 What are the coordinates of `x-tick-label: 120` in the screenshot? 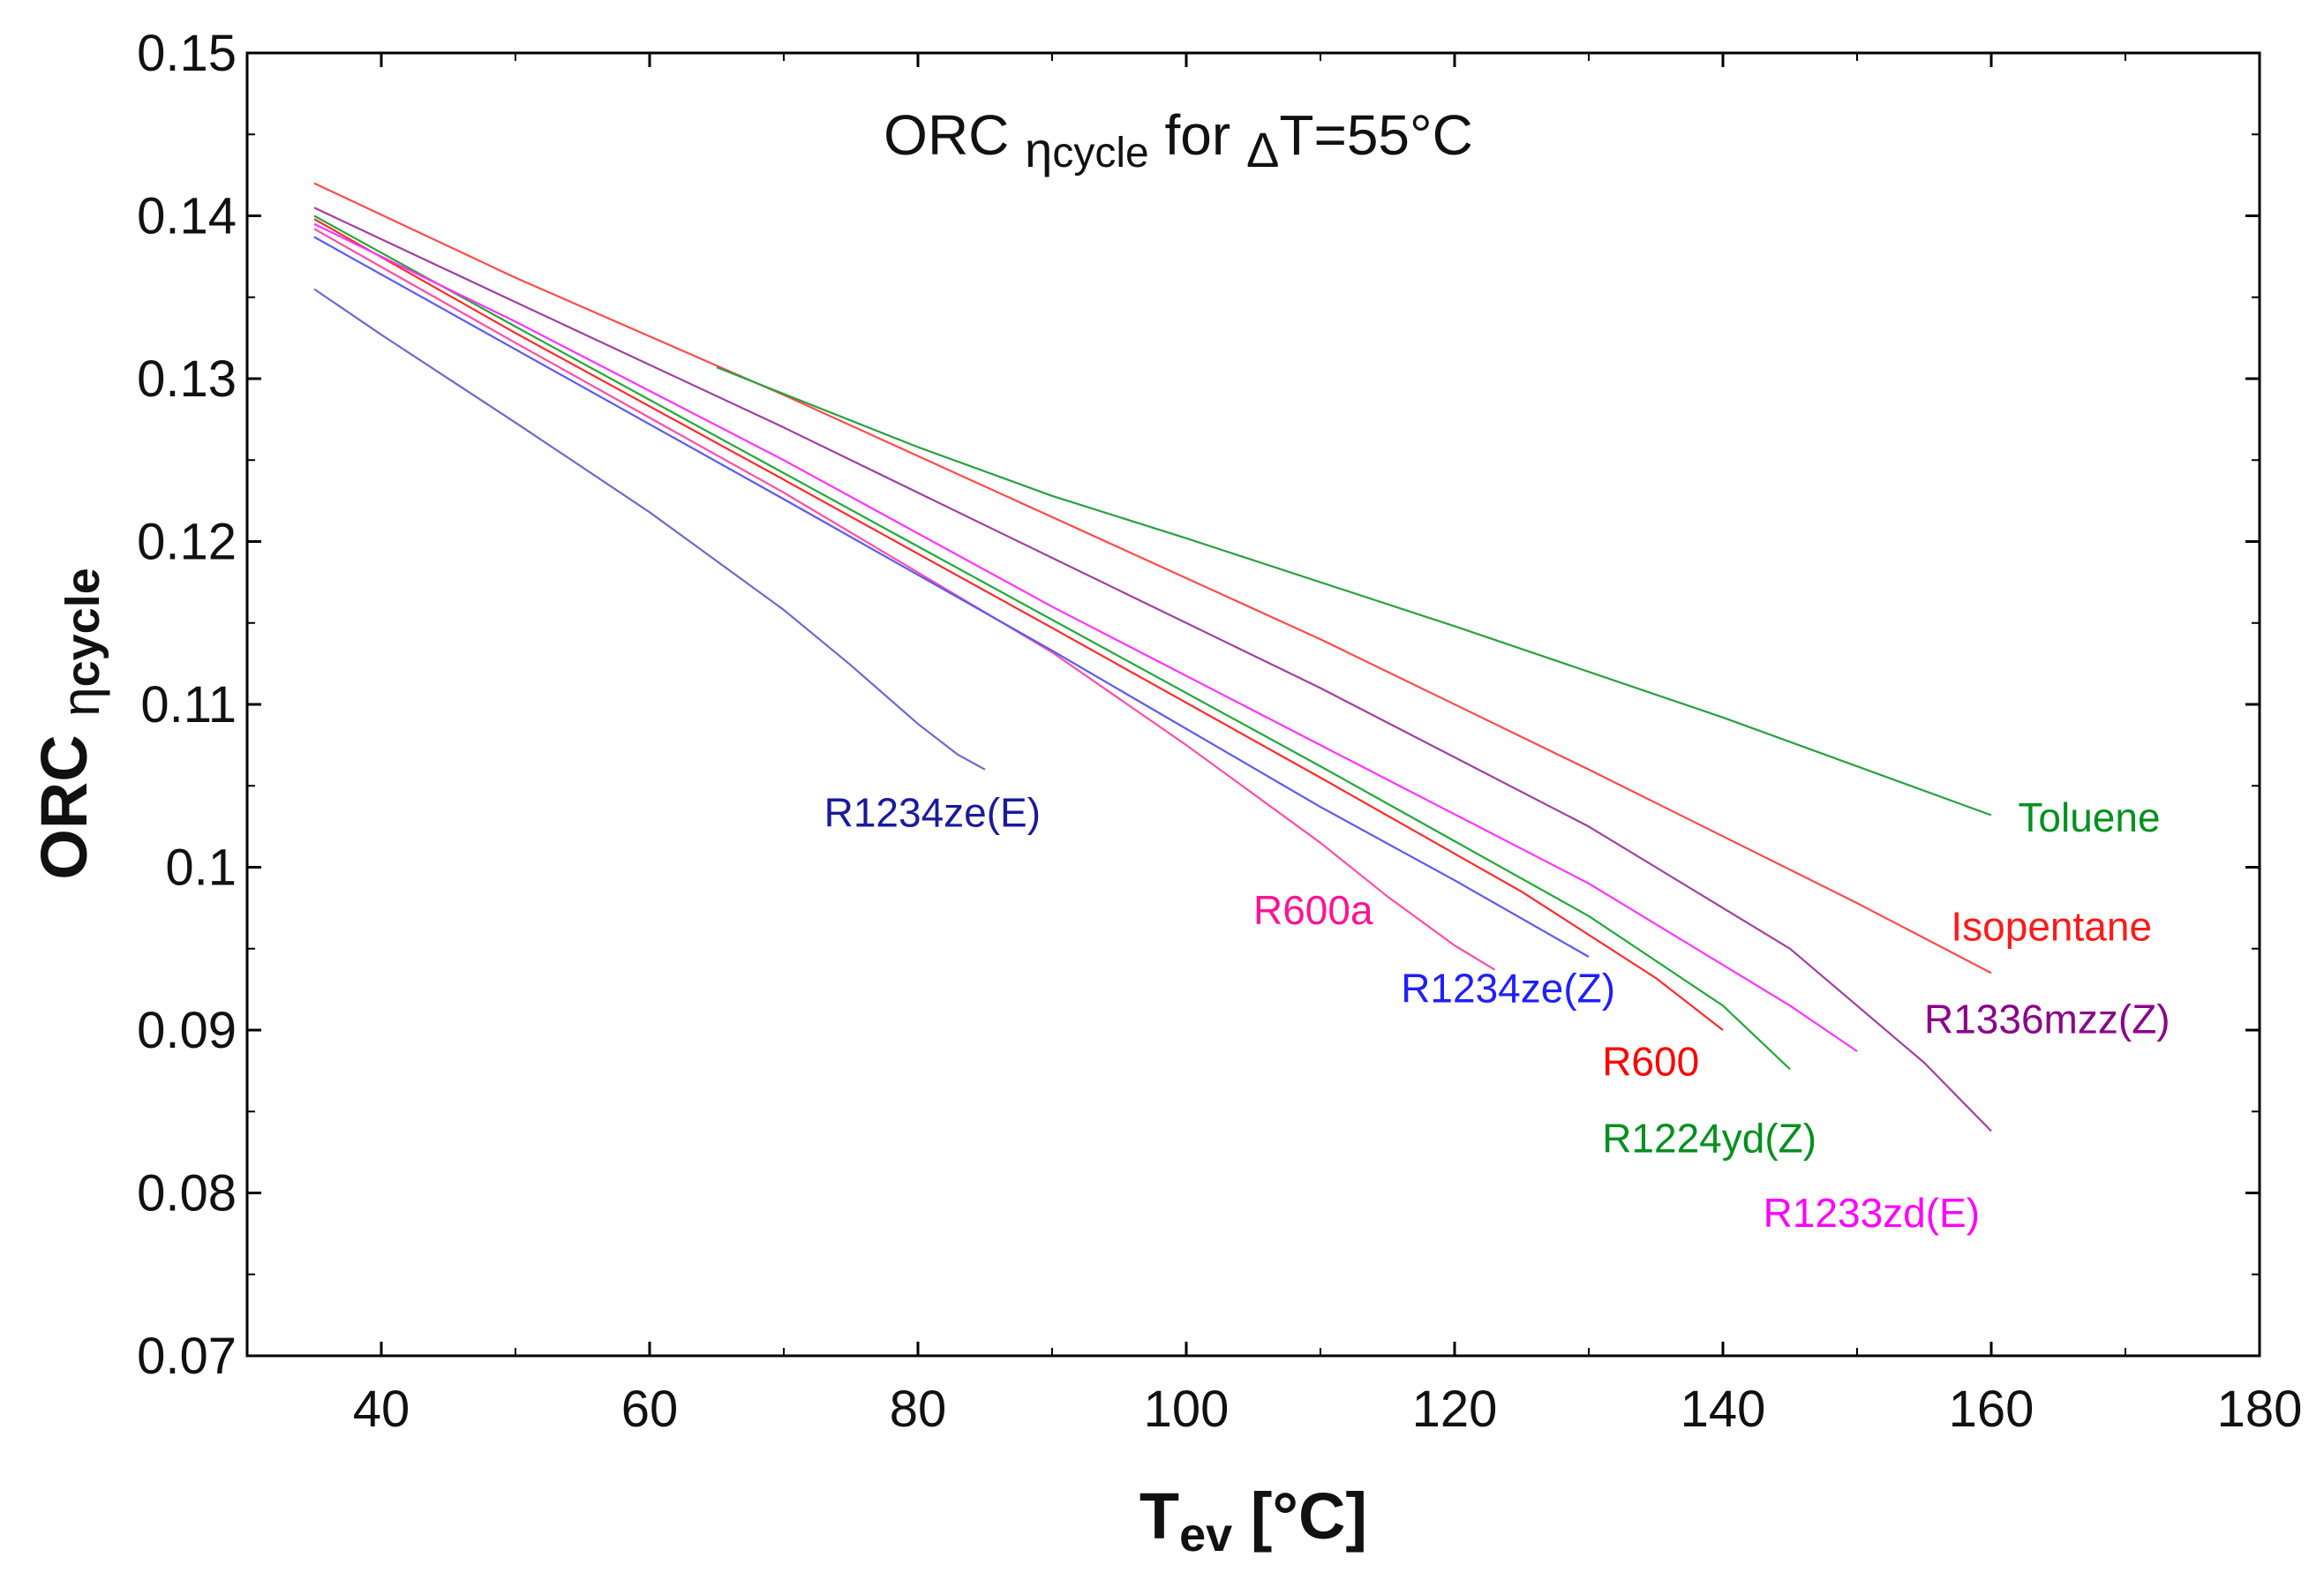 It's located at (1455, 1409).